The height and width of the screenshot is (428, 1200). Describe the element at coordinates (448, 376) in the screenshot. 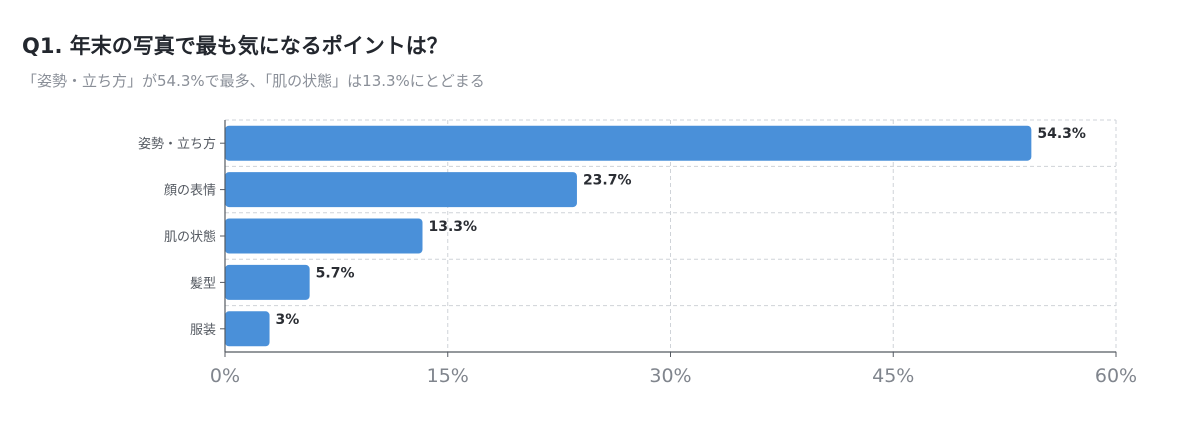

I see `x-tick-label: 15%` at that location.